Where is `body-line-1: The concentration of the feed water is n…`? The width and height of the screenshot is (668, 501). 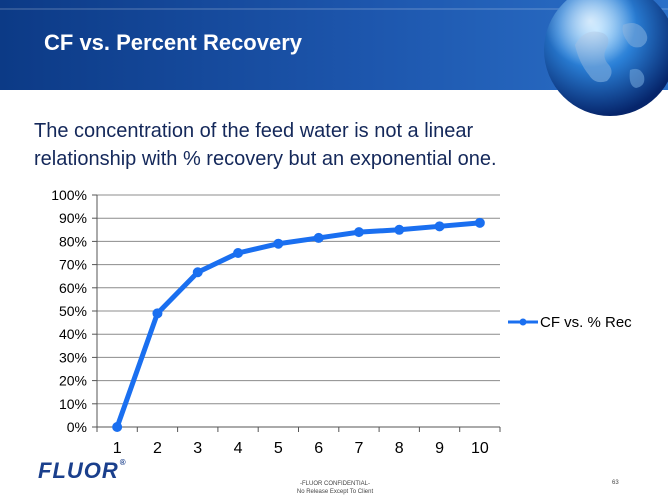
body-line-1: The concentration of the feed water is n… is located at coordinates (254, 131).